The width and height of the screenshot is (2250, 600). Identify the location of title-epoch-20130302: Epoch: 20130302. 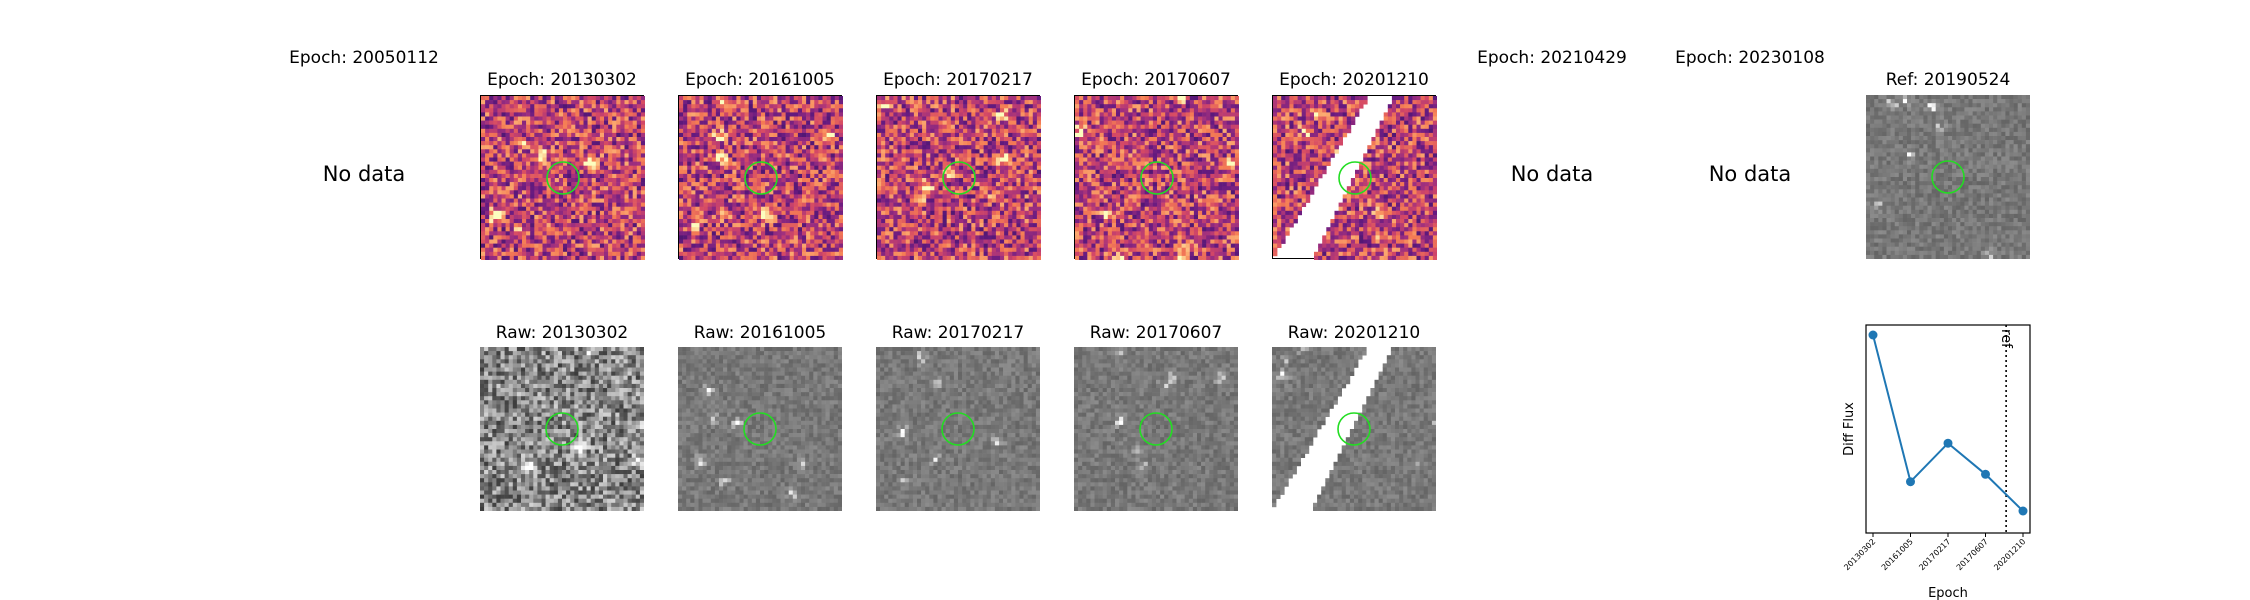
(562, 80).